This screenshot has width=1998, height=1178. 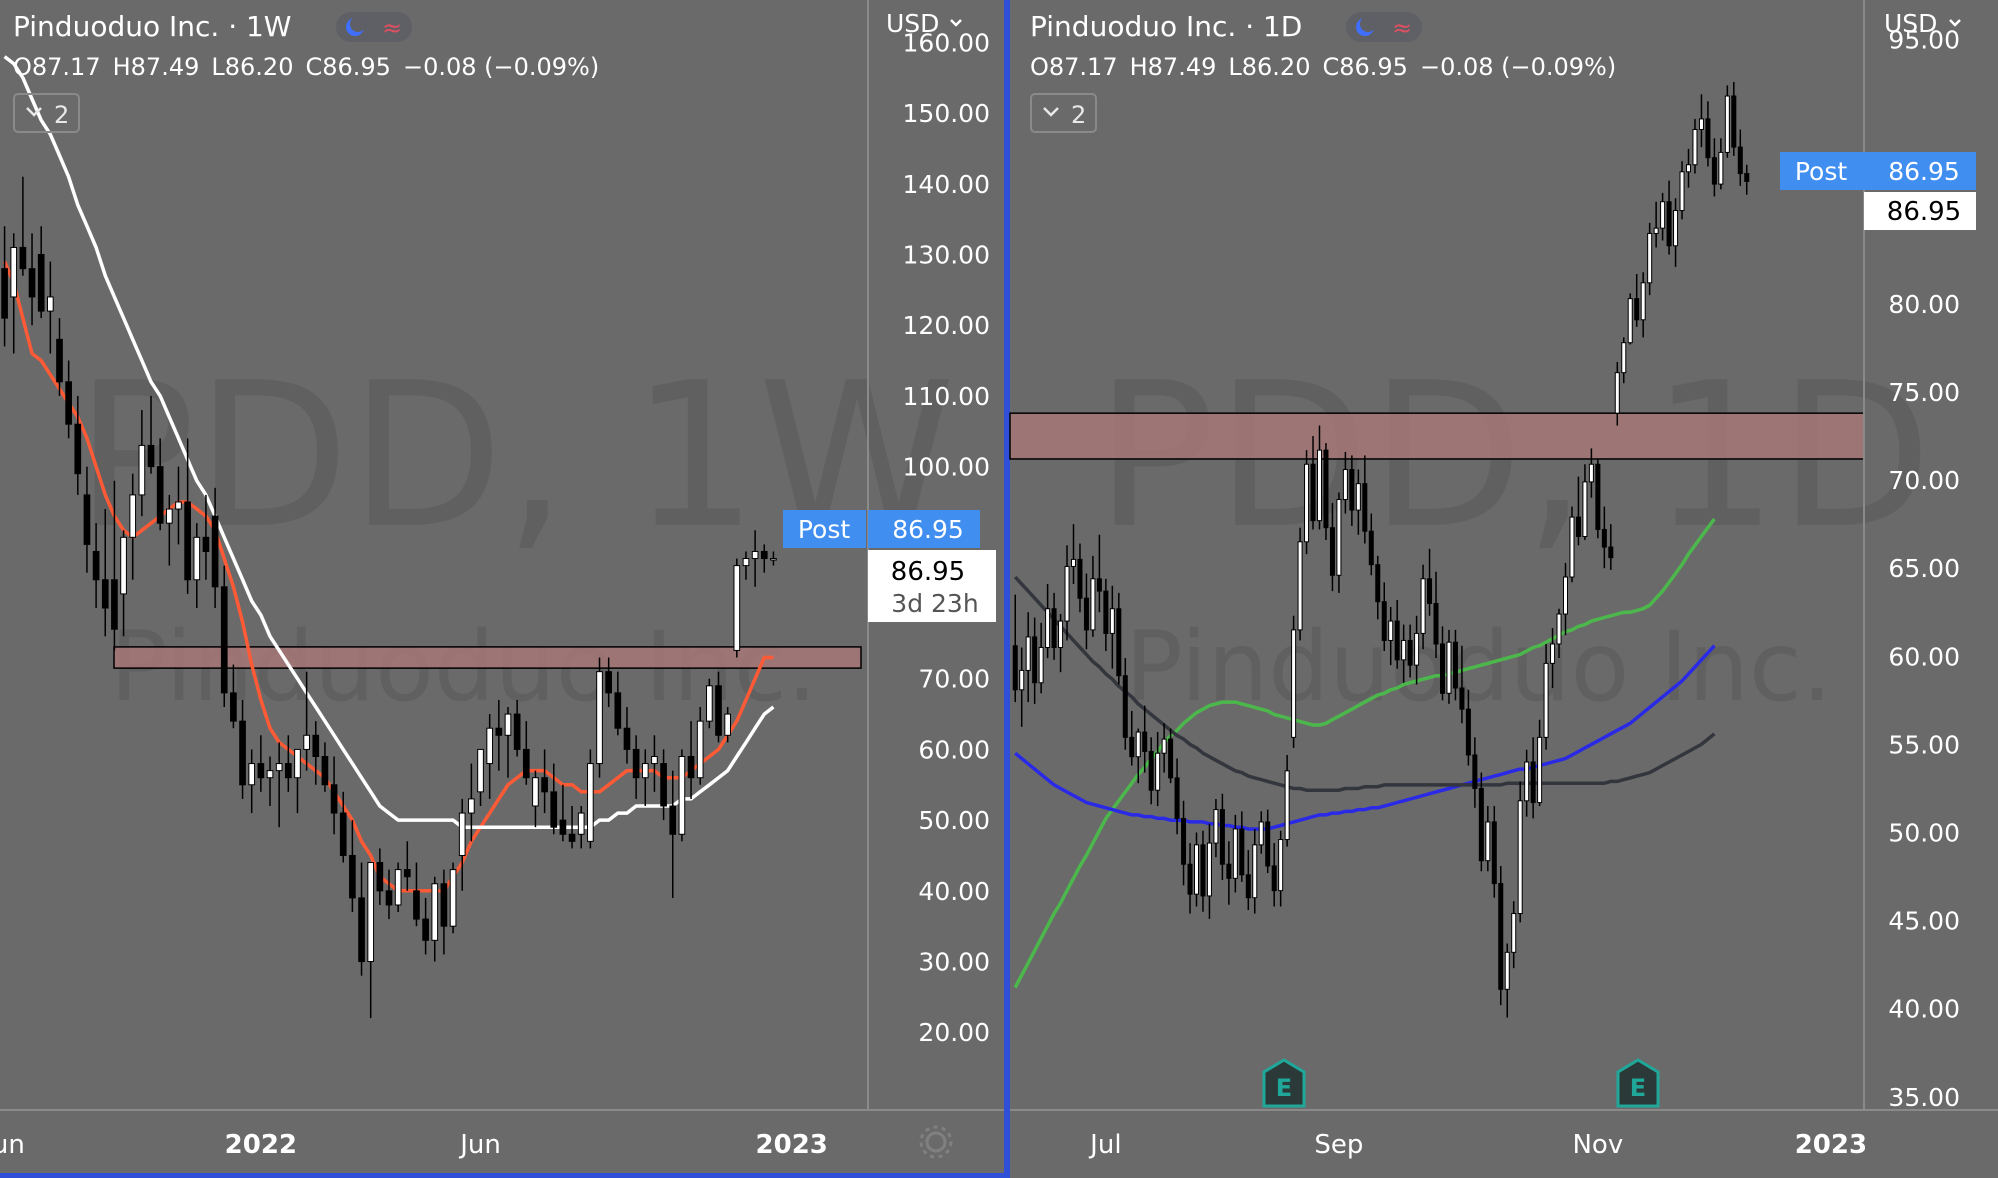 I want to click on weekly-close-value: 86.95, so click(x=356, y=67).